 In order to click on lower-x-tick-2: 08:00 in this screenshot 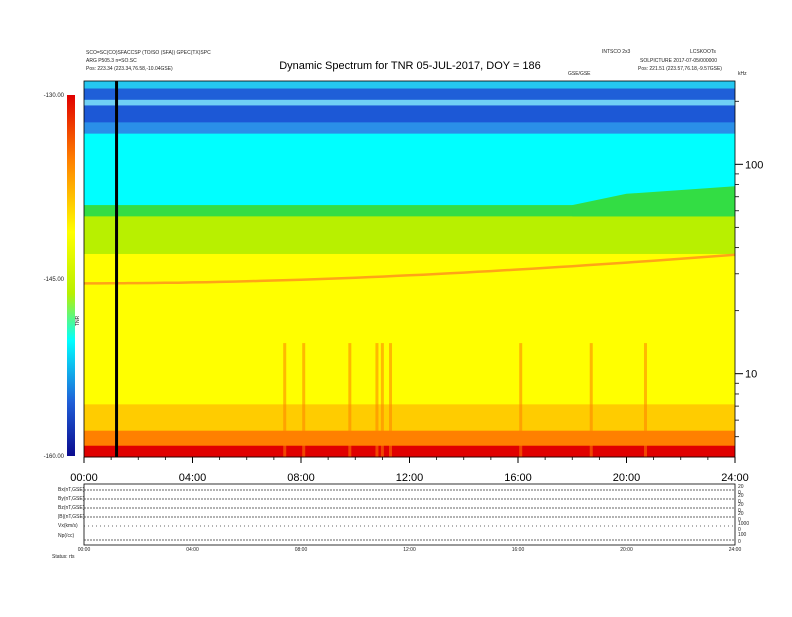, I will do `click(301, 550)`.